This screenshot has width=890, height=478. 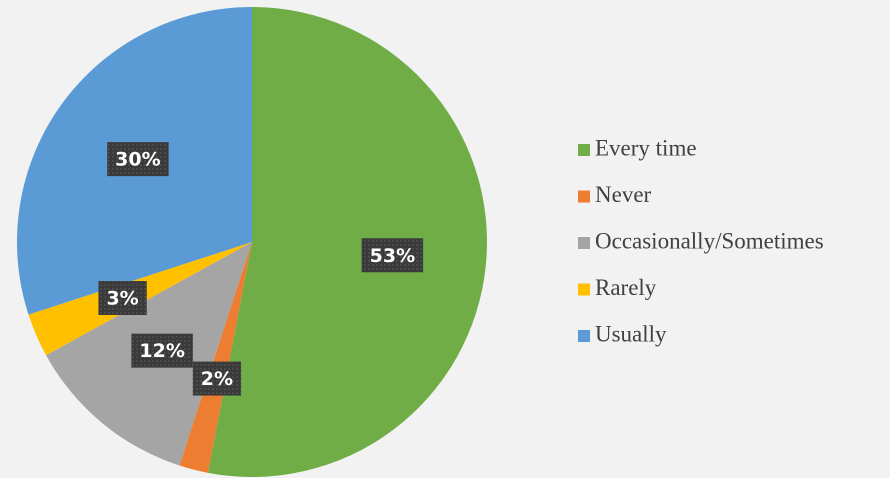 I want to click on data-label: 3%, so click(x=122, y=298).